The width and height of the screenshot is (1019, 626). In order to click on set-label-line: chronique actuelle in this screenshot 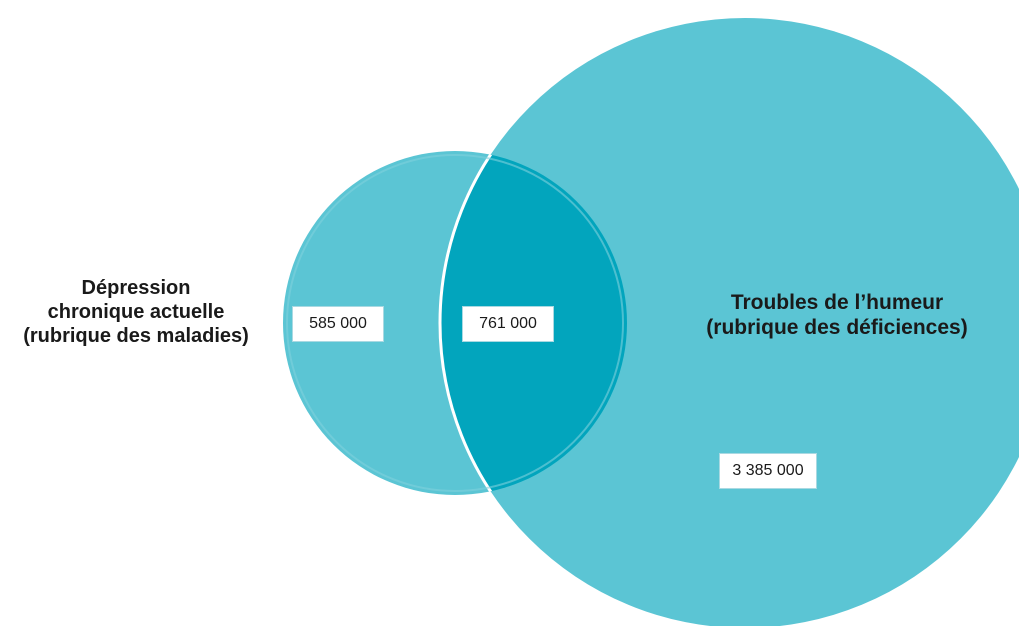, I will do `click(136, 312)`.